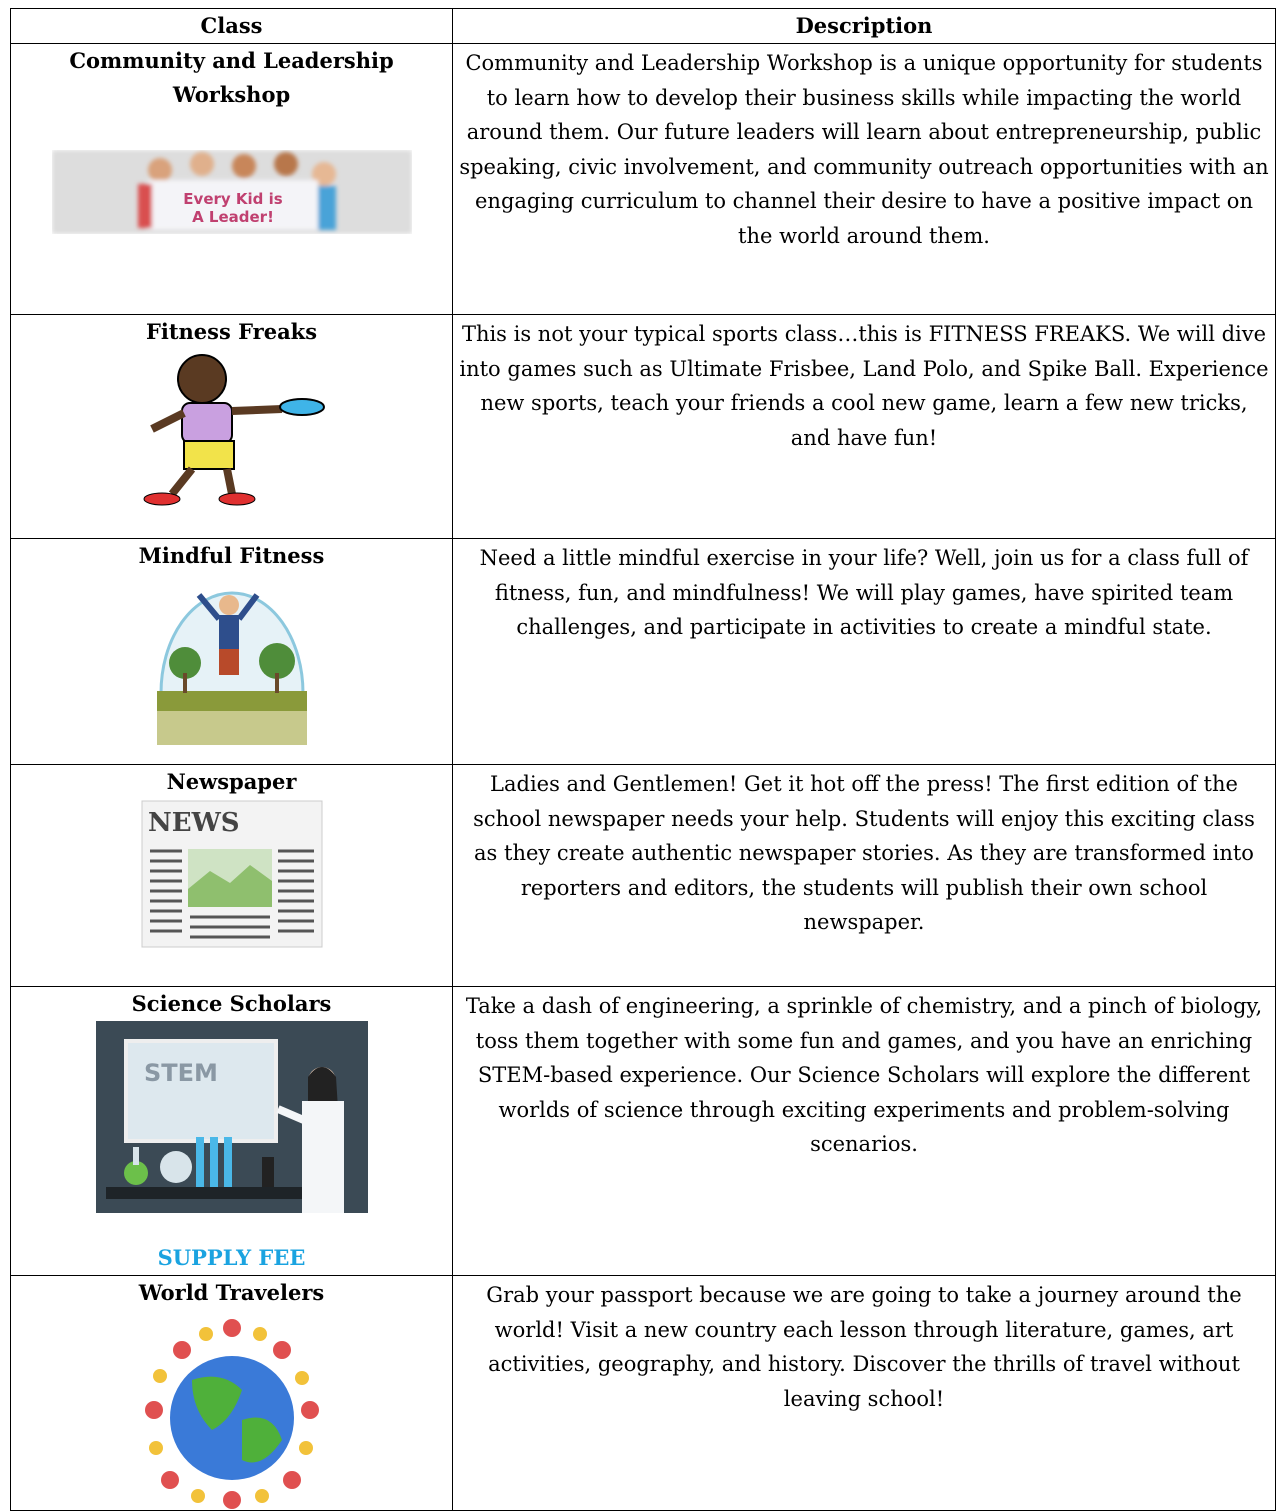 The image size is (1278, 1511). I want to click on class-cell: Mindful Fitness, so click(231, 651).